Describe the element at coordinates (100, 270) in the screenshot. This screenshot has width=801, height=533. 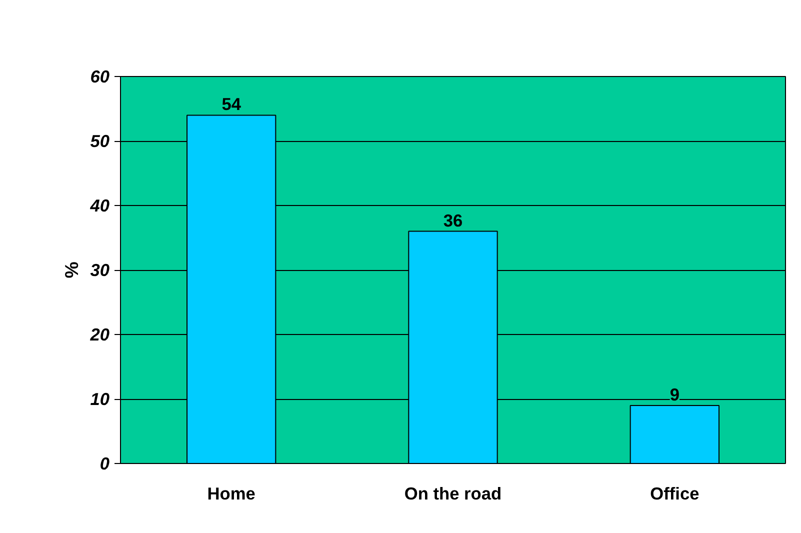
I see `y-tick-label: 30` at that location.